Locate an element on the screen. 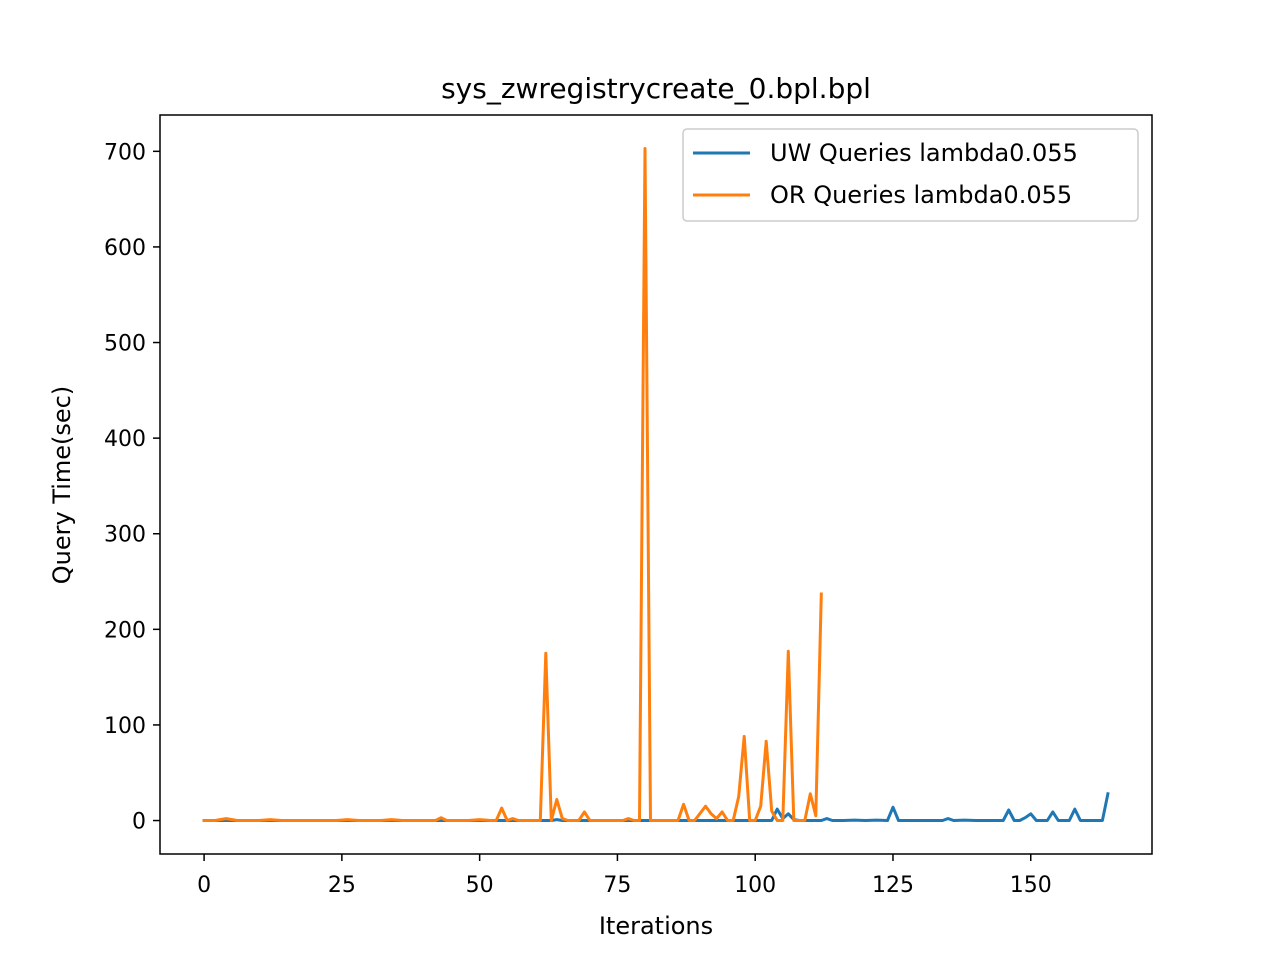  x-tick-label: 0 is located at coordinates (204, 885).